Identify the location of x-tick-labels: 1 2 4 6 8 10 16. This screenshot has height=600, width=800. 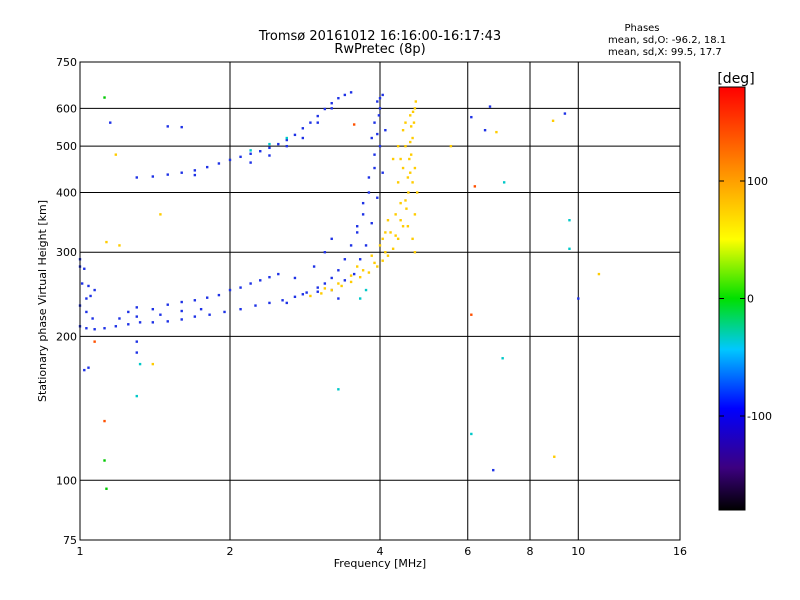
(382, 551).